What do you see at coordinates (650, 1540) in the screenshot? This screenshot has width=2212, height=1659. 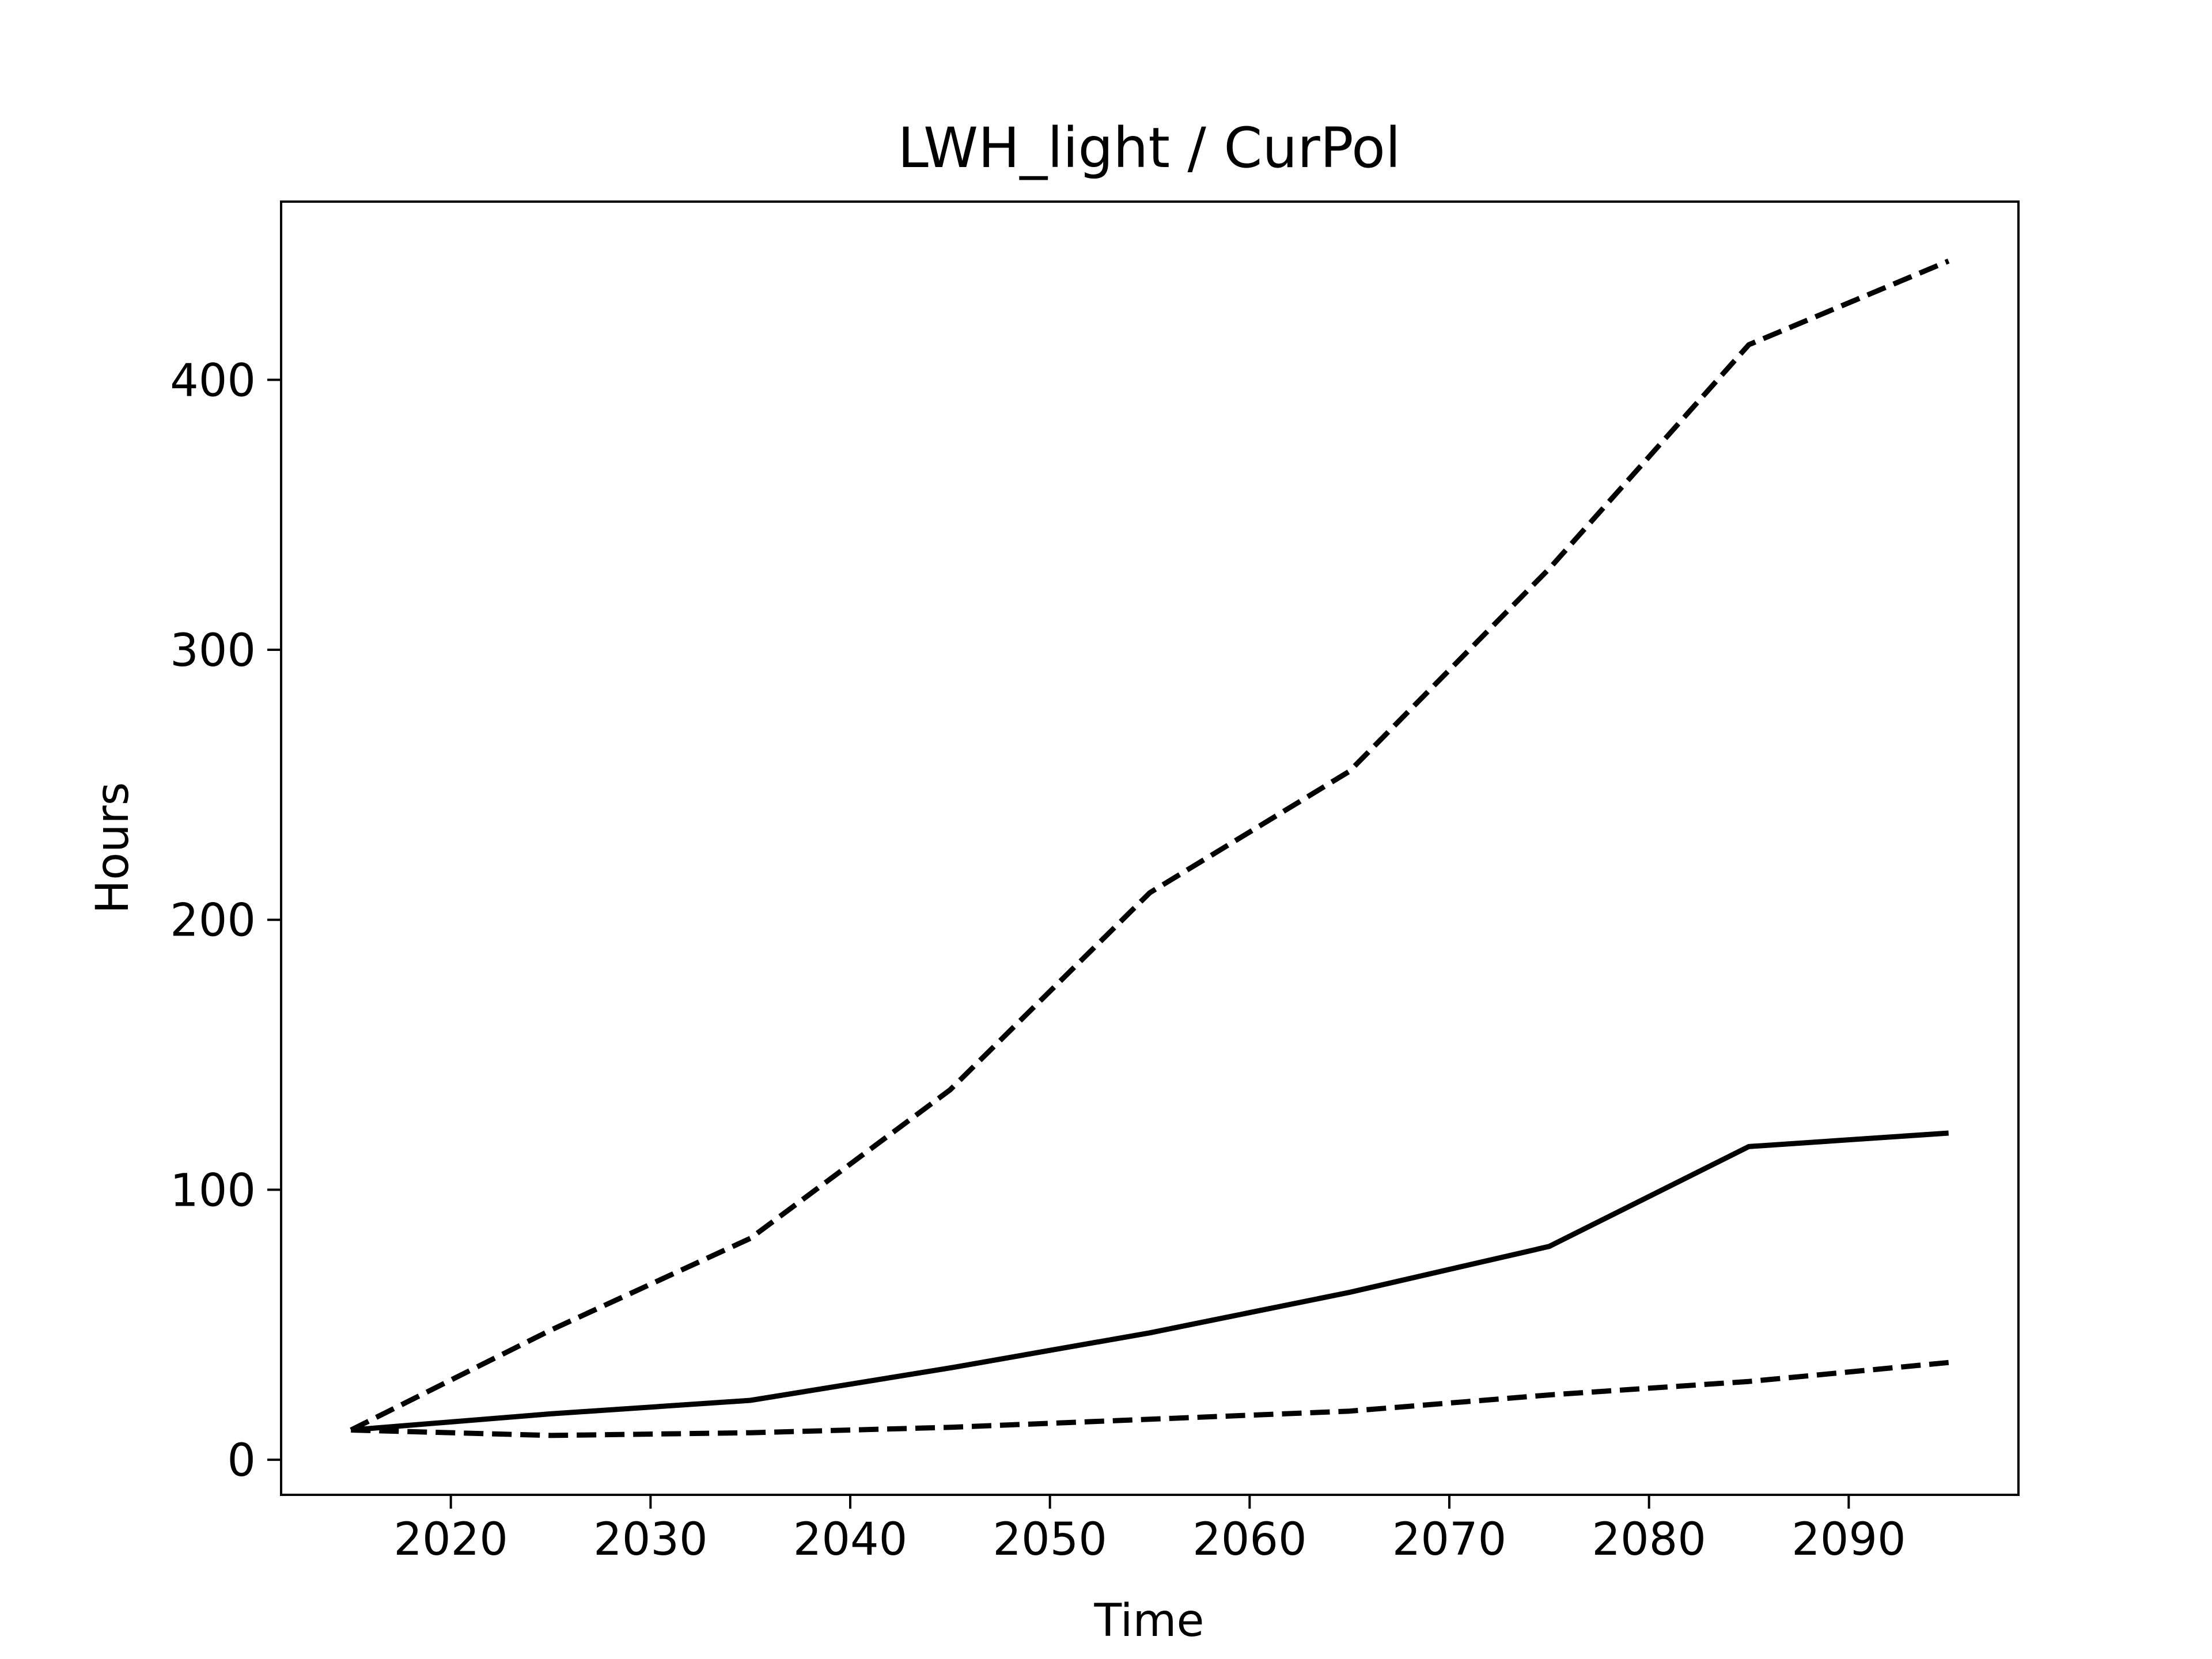 I see `x-tick-label: 2030` at bounding box center [650, 1540].